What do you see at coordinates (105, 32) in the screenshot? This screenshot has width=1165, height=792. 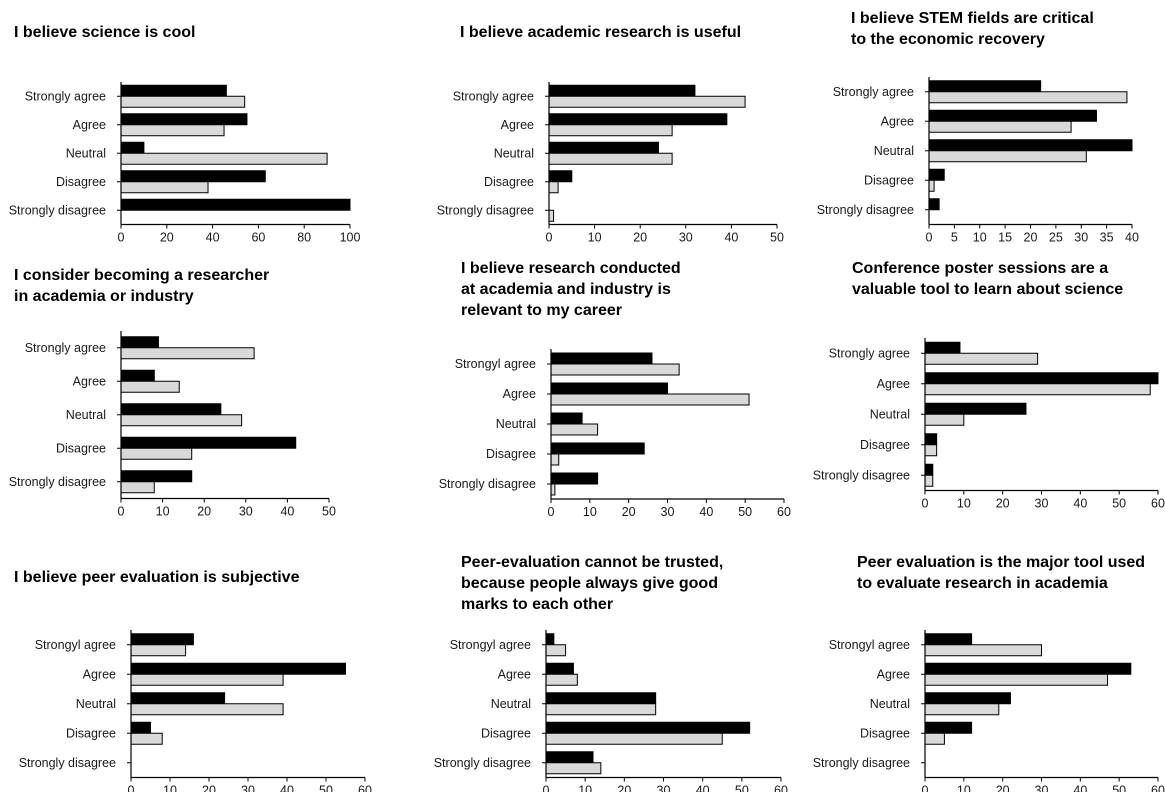 I see `chart-title: I believe science is cool` at bounding box center [105, 32].